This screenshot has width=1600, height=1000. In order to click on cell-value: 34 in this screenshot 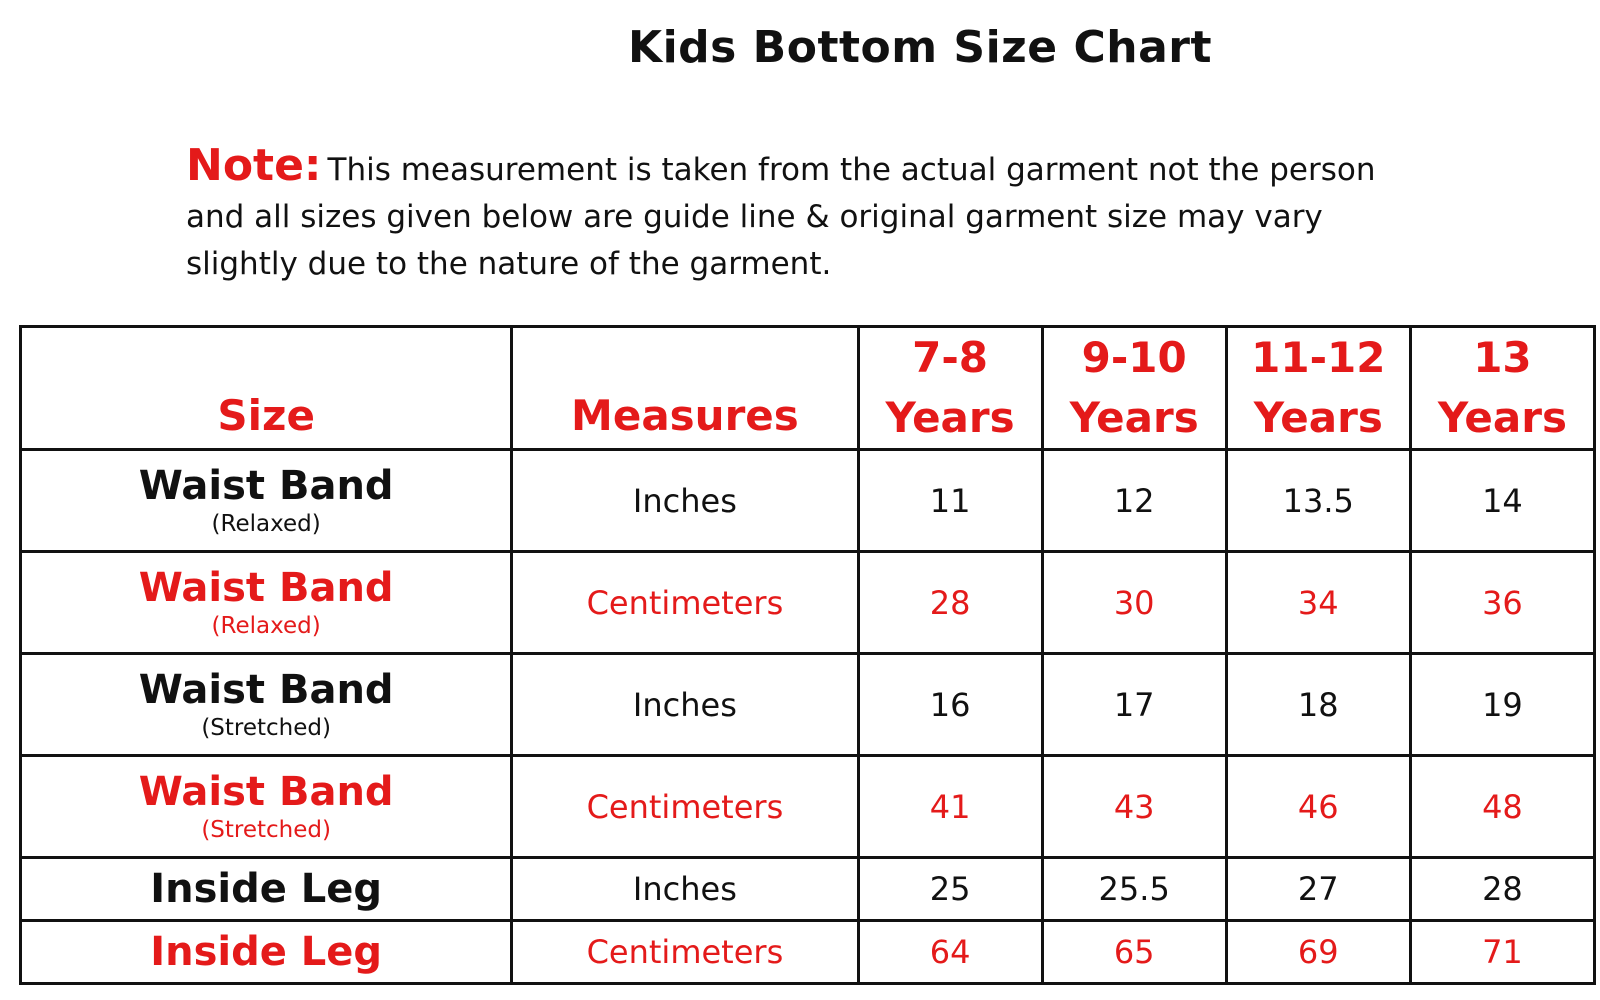, I will do `click(1318, 602)`.